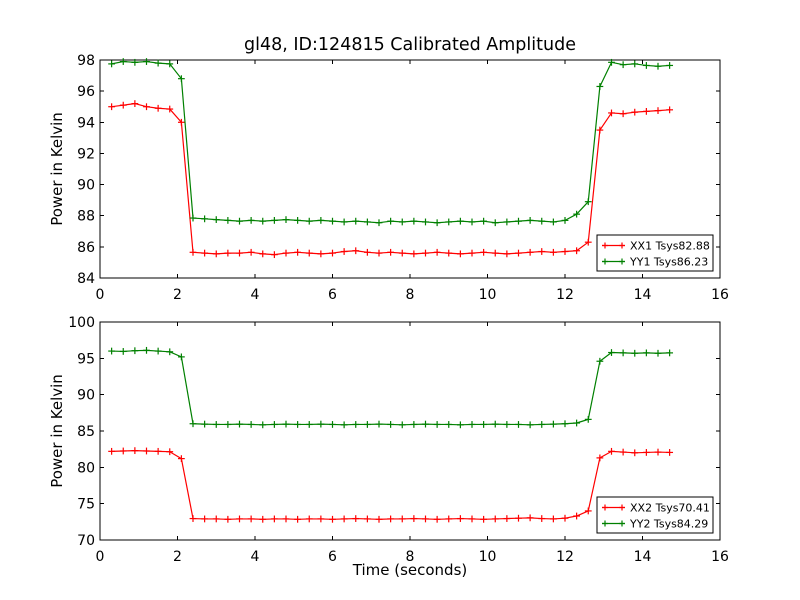  Describe the element at coordinates (81, 323) in the screenshot. I see `y-tick-label: 100` at that location.